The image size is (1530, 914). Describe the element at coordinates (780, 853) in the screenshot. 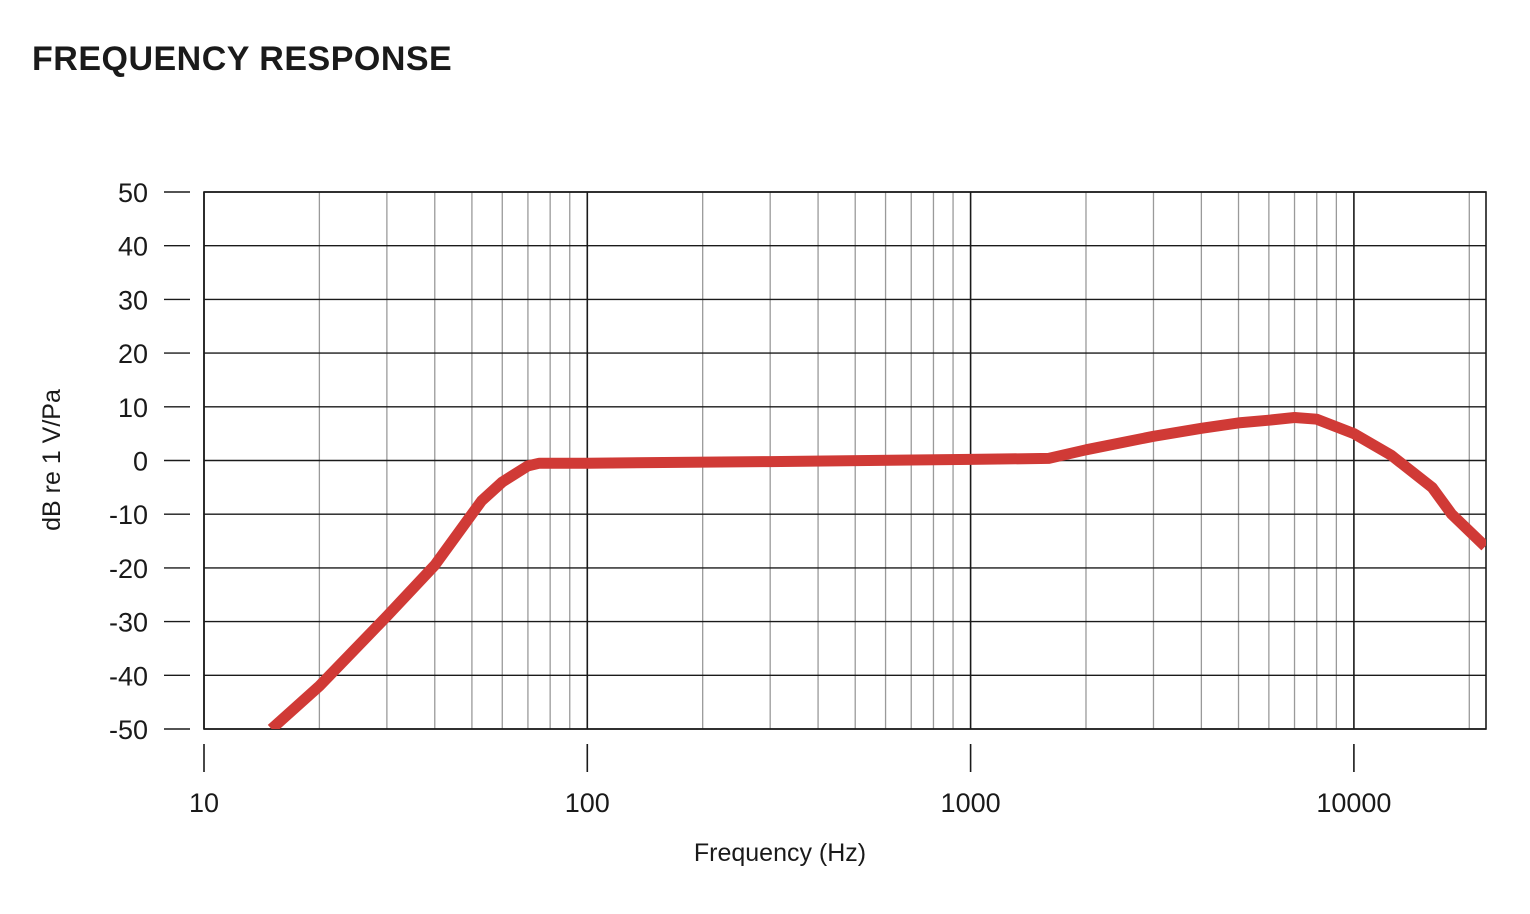

I see `x-axis-label: Frequency (Hz)` at that location.